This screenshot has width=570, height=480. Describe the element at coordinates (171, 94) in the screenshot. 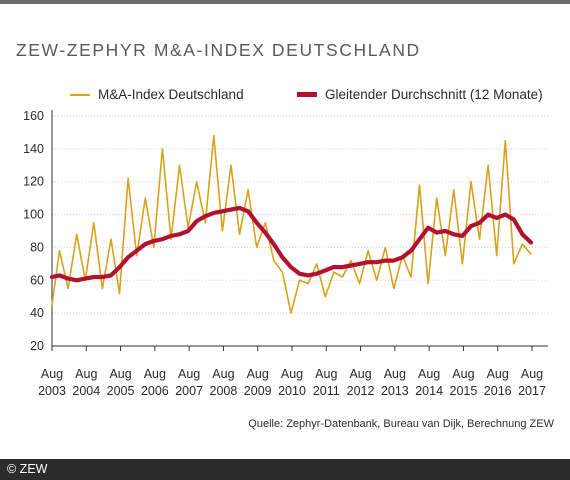

I see `legend-label-index: M&A-Index Deutschland` at that location.